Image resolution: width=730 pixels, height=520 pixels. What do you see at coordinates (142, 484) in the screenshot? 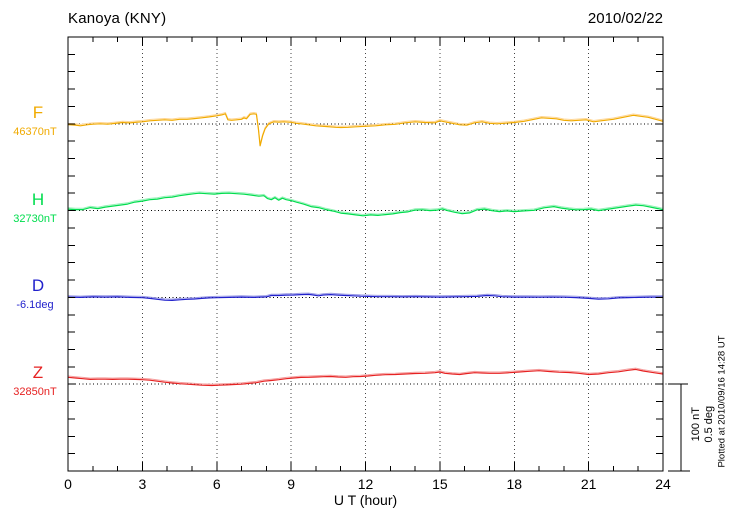
I see `x-tick-label: 3` at bounding box center [142, 484].